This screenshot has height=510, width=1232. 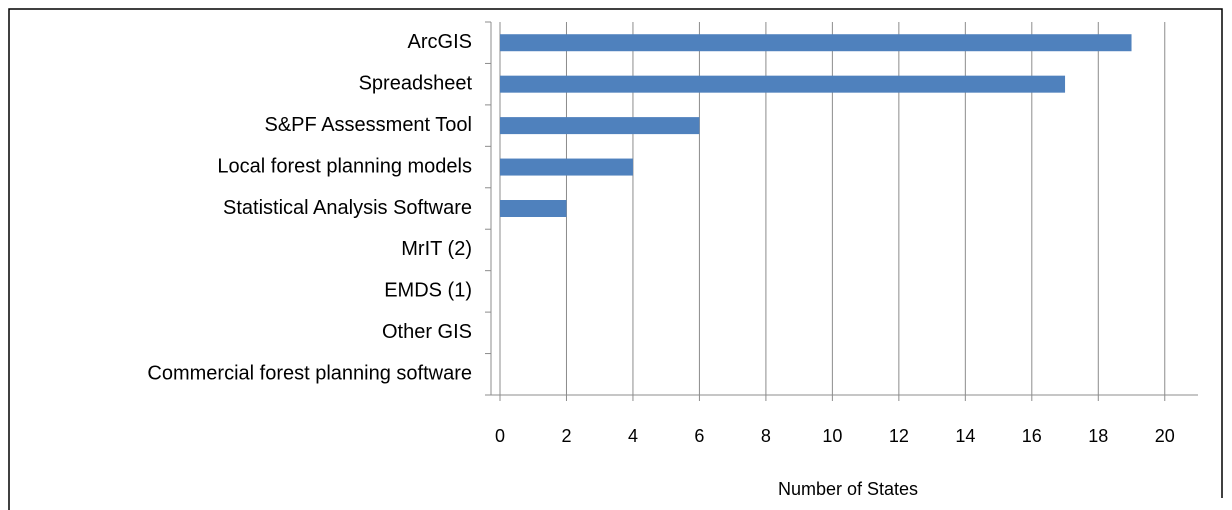 What do you see at coordinates (416, 83) in the screenshot?
I see `y-tick-label: Spreadsheet` at bounding box center [416, 83].